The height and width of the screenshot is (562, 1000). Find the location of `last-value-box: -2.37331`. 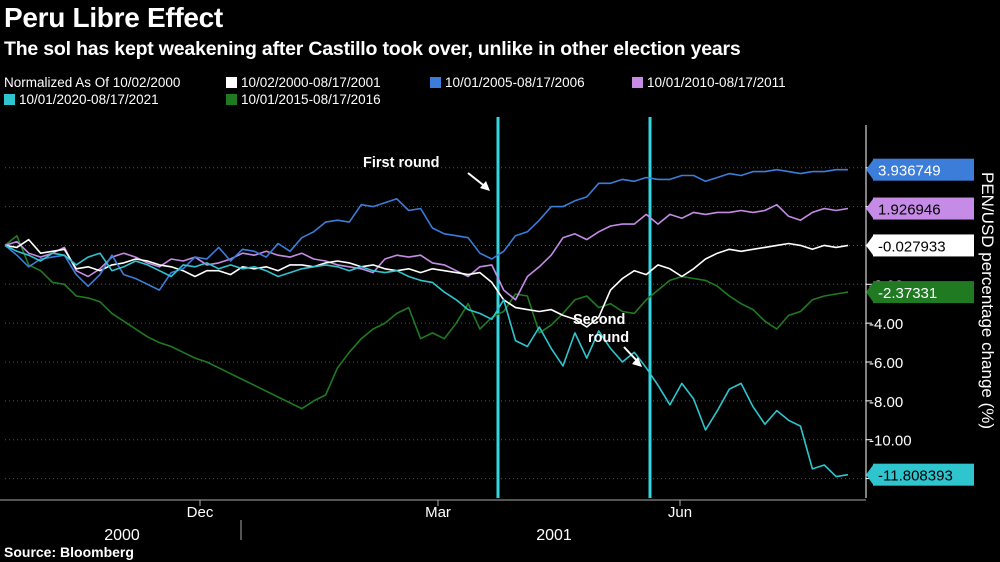

last-value-box: -2.37331 is located at coordinates (920, 292).